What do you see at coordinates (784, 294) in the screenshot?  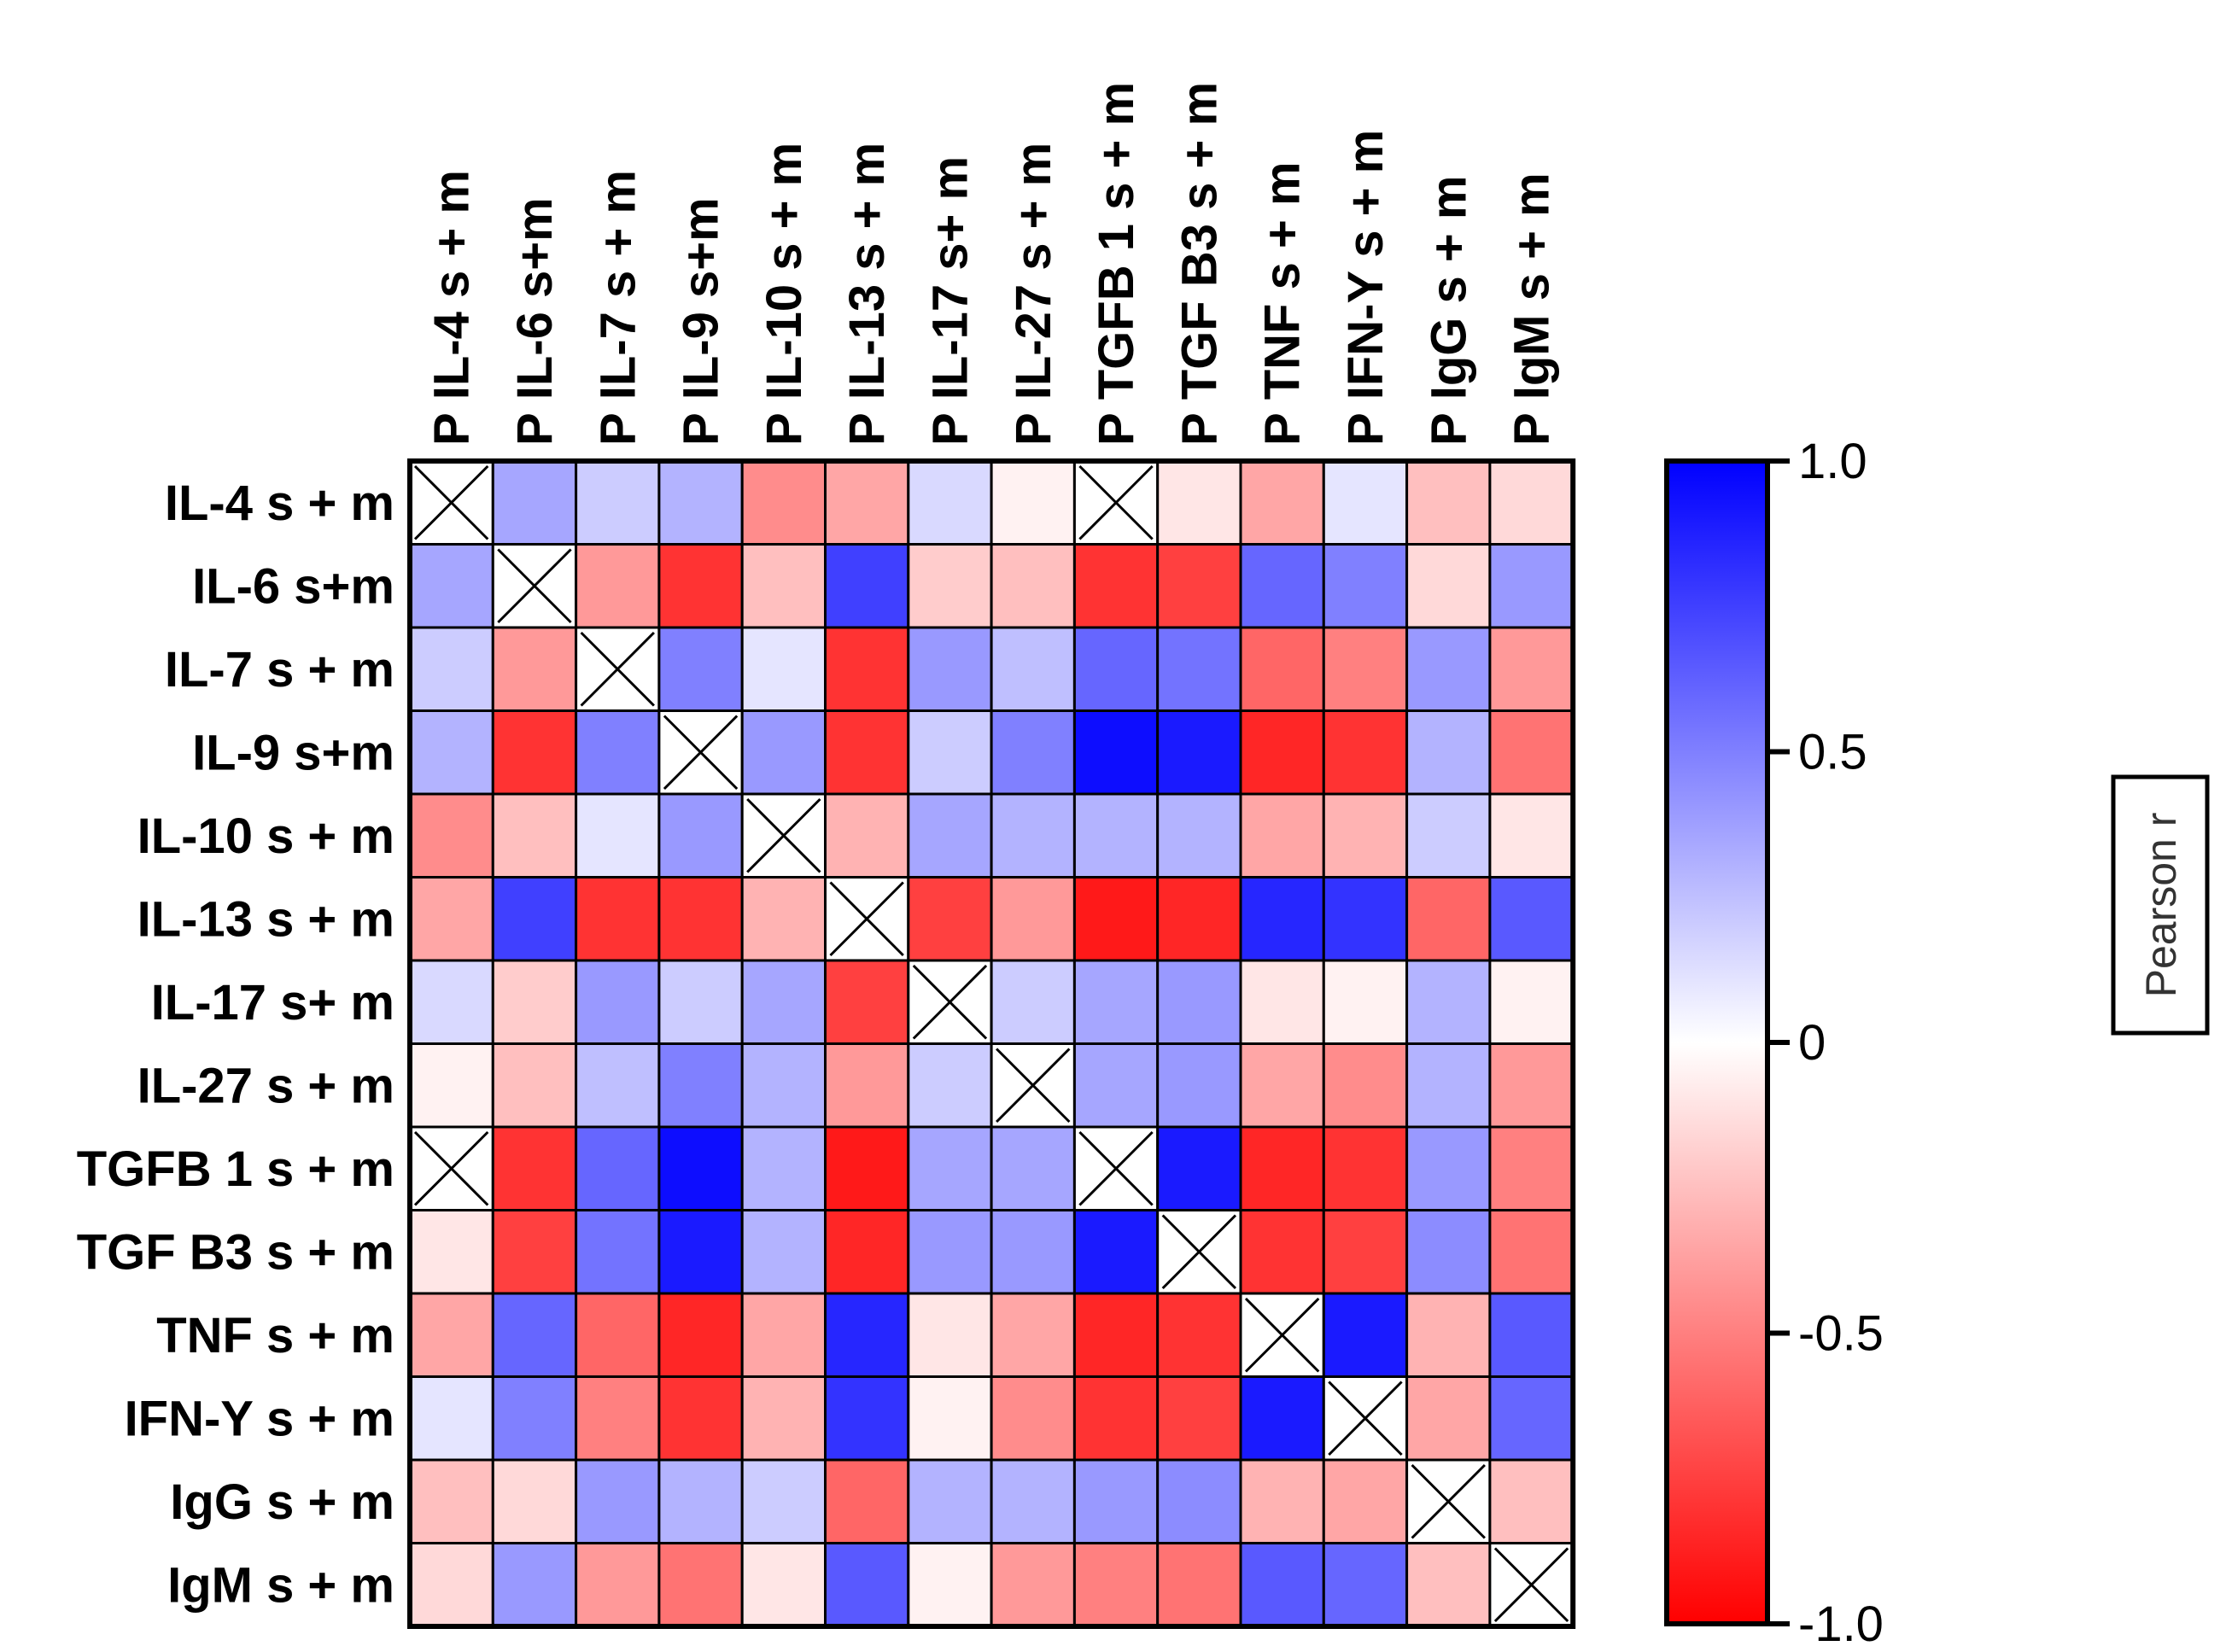 I see `column-label: P IL-10 s + m` at bounding box center [784, 294].